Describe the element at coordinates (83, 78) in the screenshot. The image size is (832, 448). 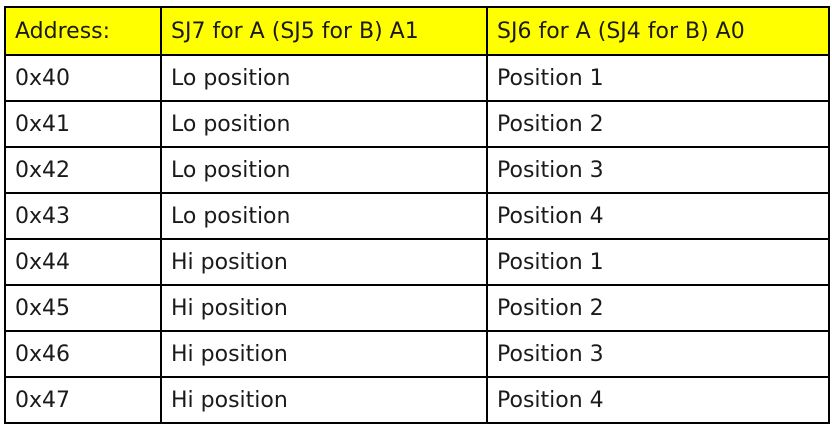
I see `cell-address: 0x40` at that location.